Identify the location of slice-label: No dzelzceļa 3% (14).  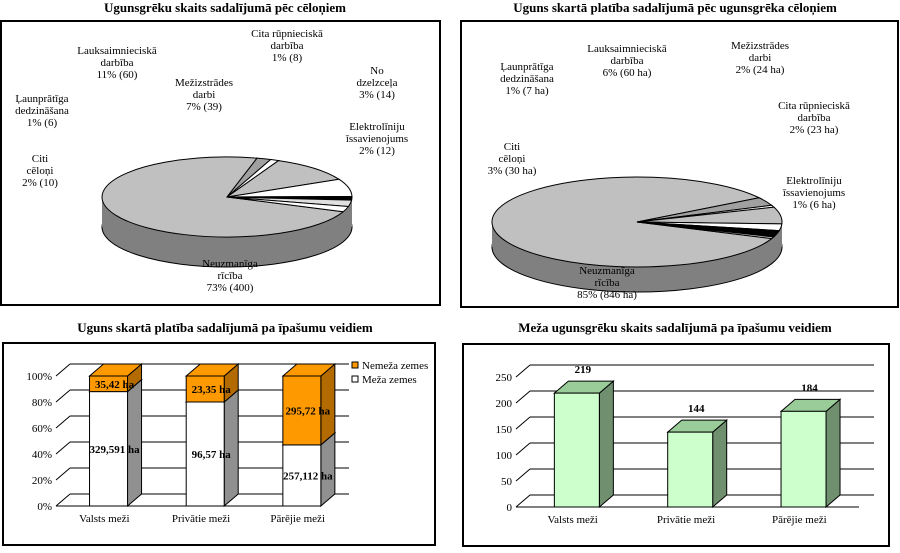
(377, 83).